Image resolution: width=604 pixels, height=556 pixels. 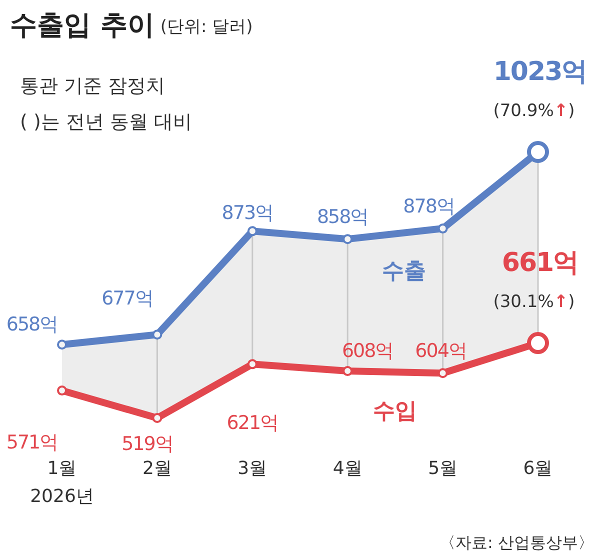 I want to click on data-label: 878억, so click(x=428, y=207).